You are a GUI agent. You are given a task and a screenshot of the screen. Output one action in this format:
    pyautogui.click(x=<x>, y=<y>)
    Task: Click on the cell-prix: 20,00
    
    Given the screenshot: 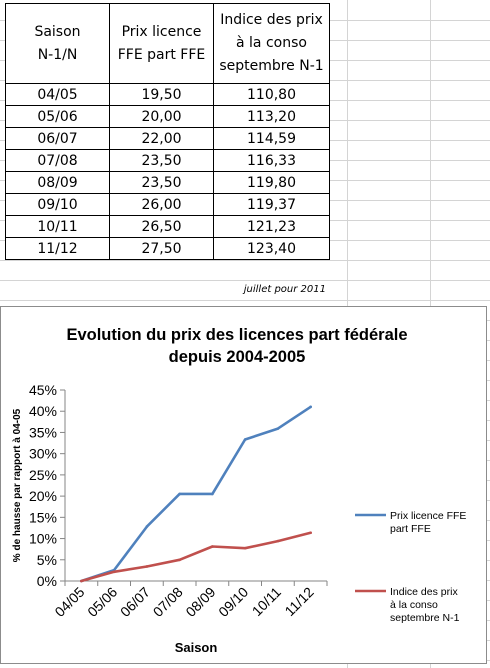 What is the action you would take?
    pyautogui.click(x=161, y=116)
    